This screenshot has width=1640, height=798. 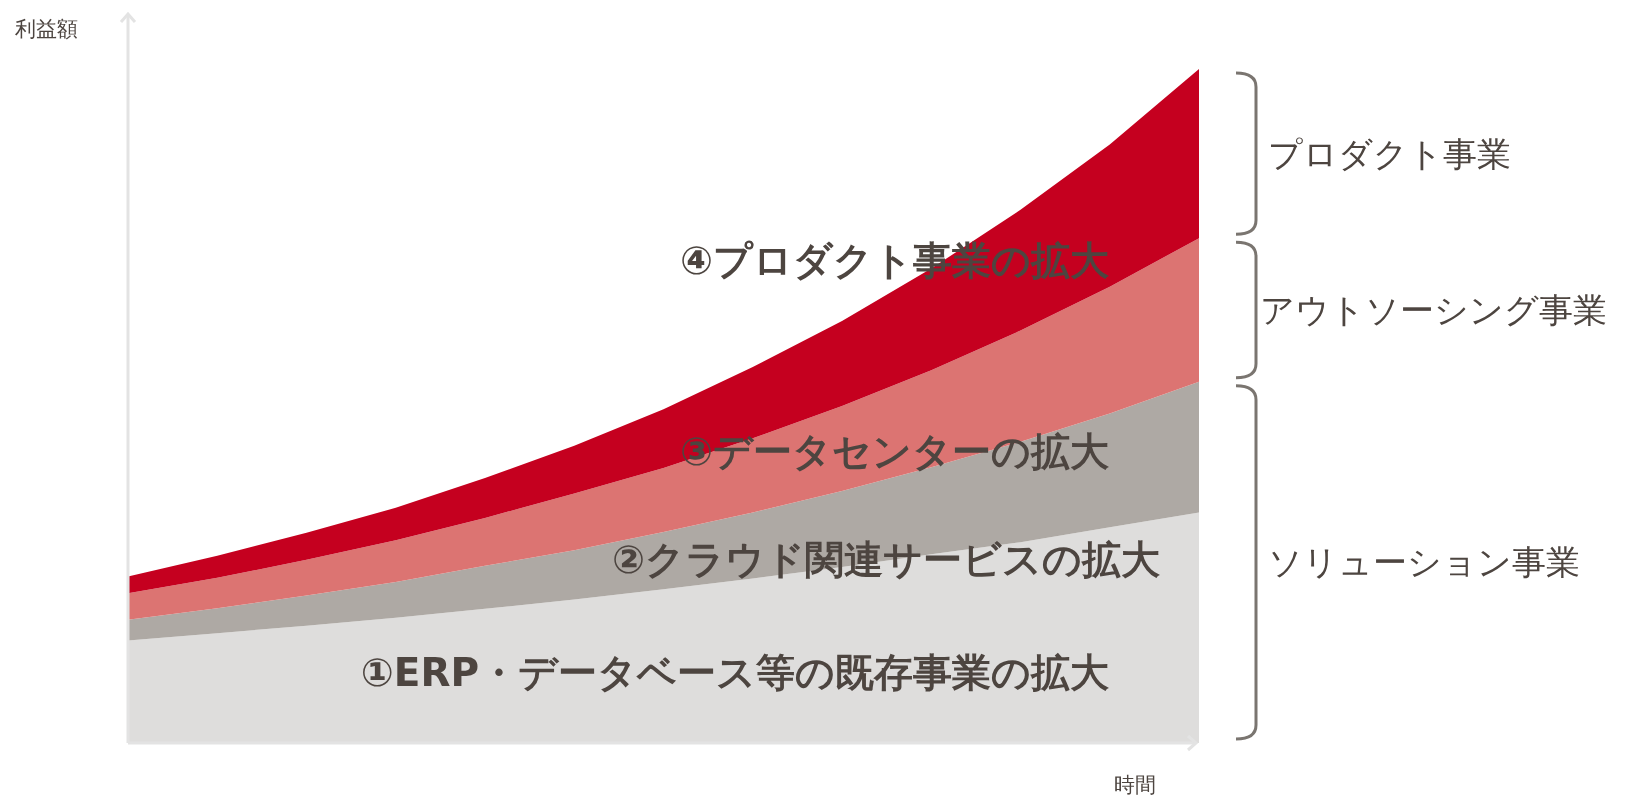 I want to click on text: ソリューション事業, so click(x=1424, y=562).